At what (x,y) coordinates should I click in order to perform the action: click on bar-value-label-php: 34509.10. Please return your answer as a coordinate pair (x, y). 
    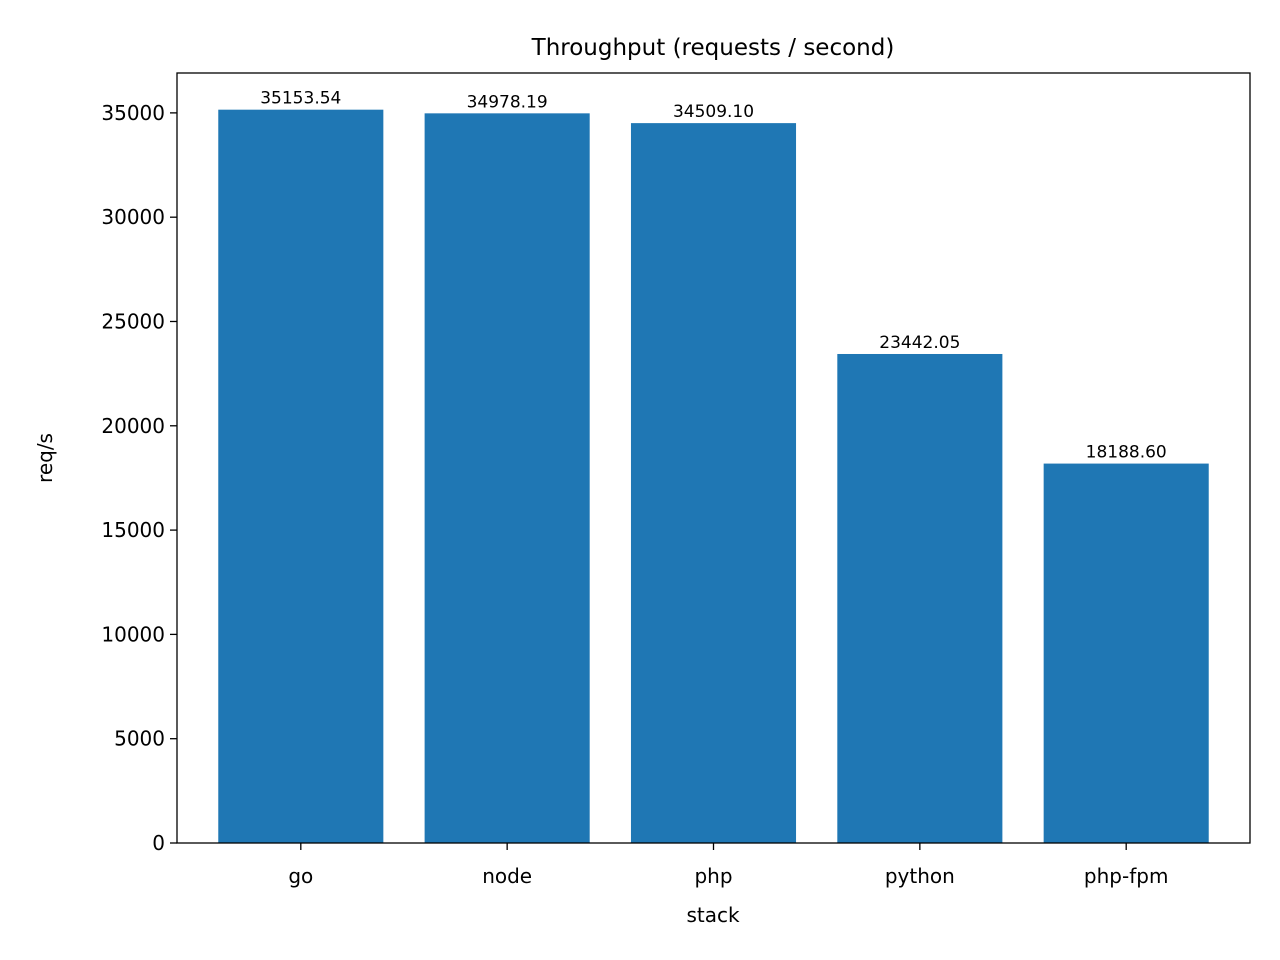
    Looking at the image, I should click on (713, 112).